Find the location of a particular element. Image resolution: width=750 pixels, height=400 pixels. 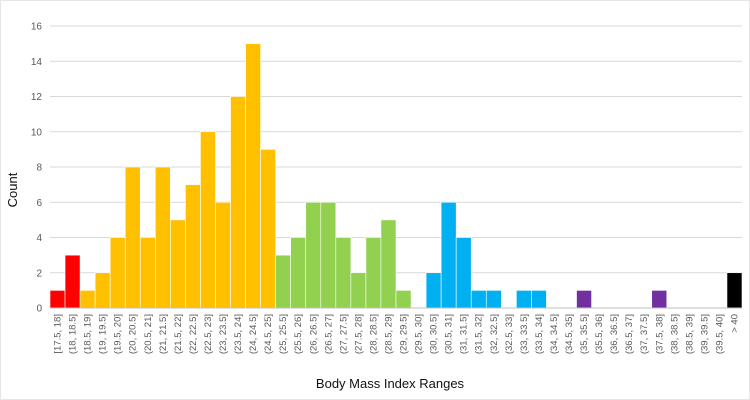

y-axis-title: Count is located at coordinates (12, 189).